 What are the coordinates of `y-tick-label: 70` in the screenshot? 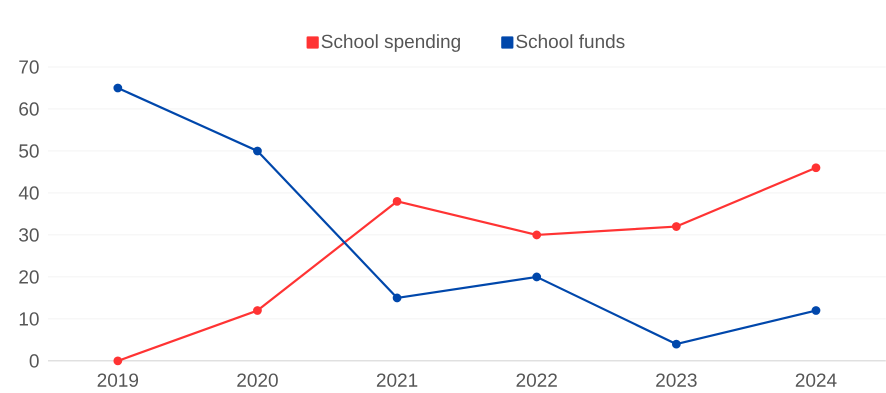 It's located at (29, 67).